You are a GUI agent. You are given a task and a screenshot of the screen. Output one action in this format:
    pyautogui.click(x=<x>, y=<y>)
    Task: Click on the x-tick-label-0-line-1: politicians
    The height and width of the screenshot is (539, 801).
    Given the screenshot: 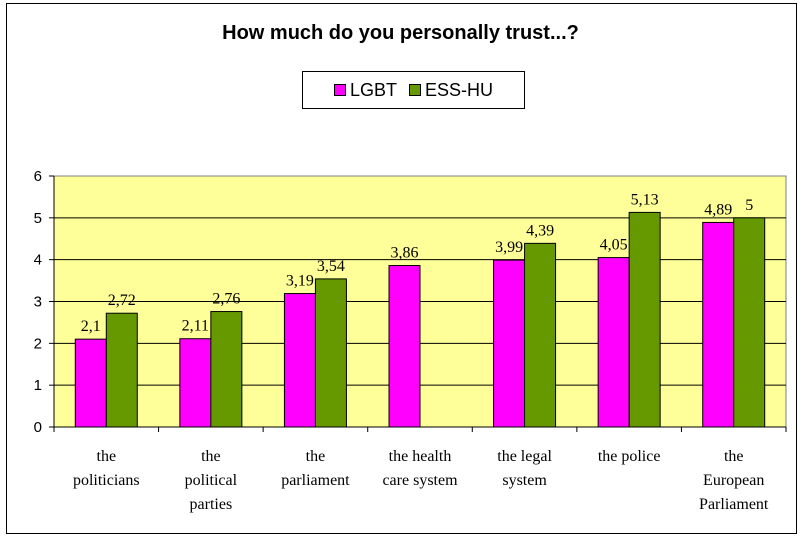 What is the action you would take?
    pyautogui.click(x=106, y=480)
    